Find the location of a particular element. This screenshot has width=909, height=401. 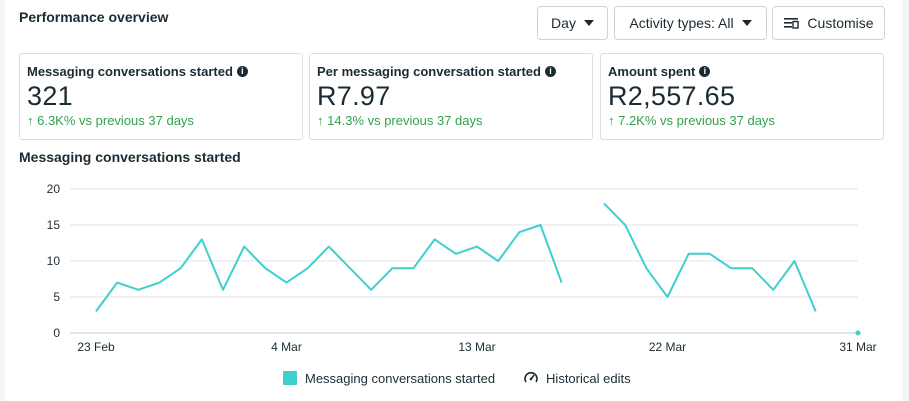

customise-button: Customise is located at coordinates (828, 23).